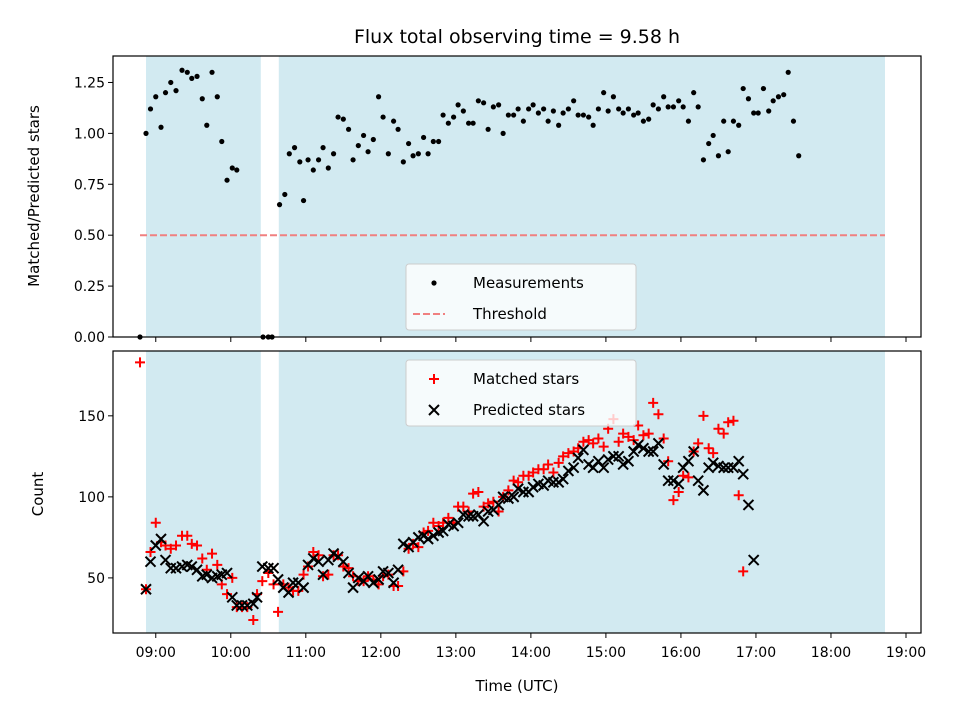 Image resolution: width=960 pixels, height=720 pixels. I want to click on y-tick-label: 1.25, so click(89, 83).